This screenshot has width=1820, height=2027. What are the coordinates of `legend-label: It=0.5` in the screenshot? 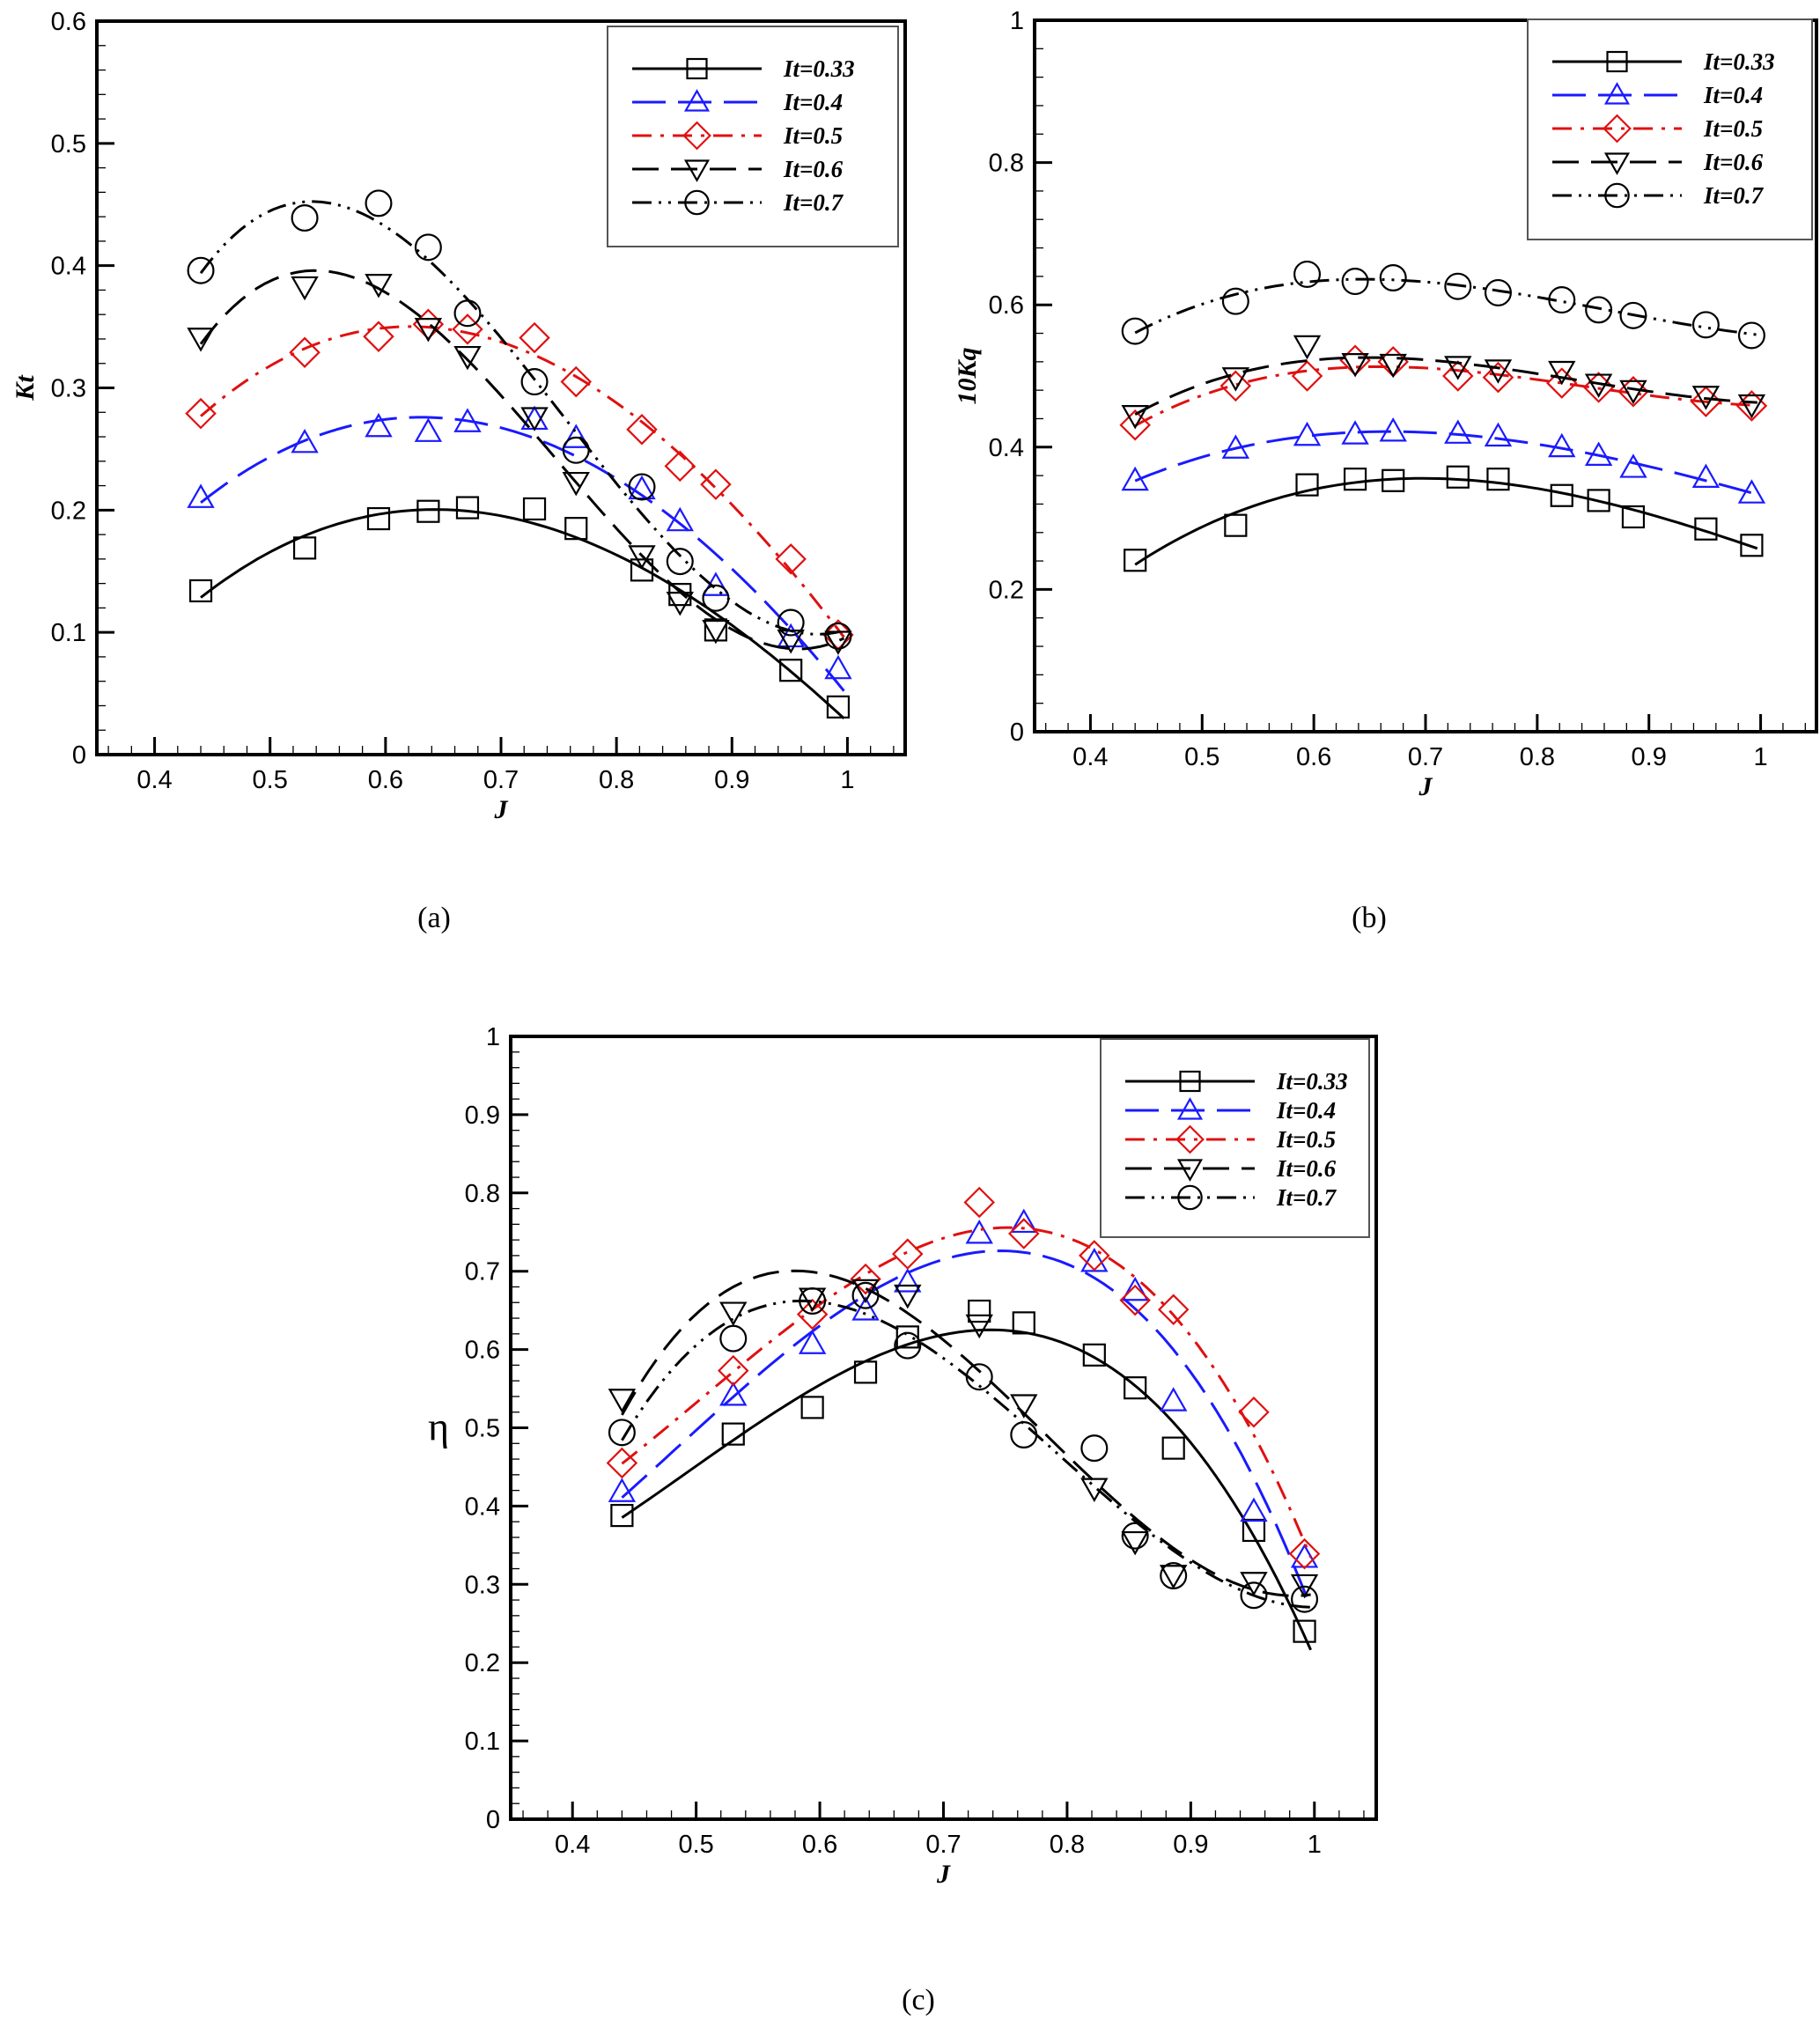 It's located at (813, 135).